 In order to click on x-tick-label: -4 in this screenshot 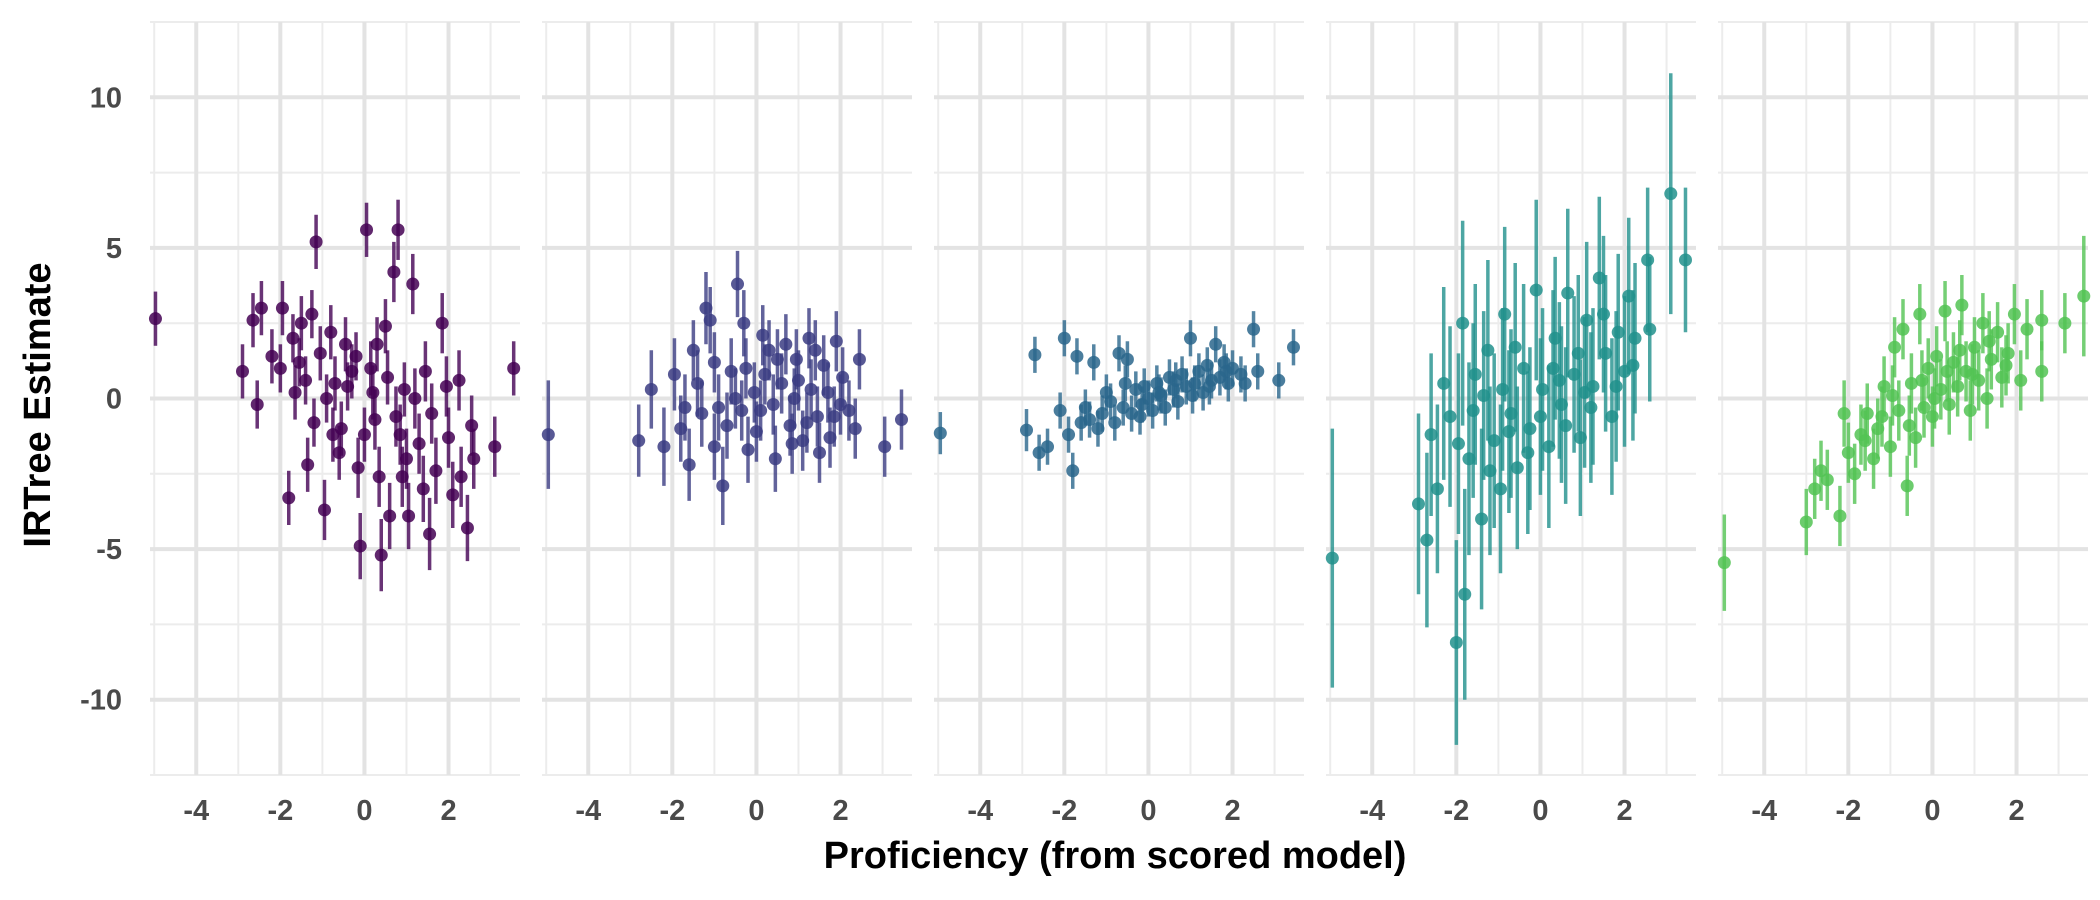, I will do `click(196, 811)`.